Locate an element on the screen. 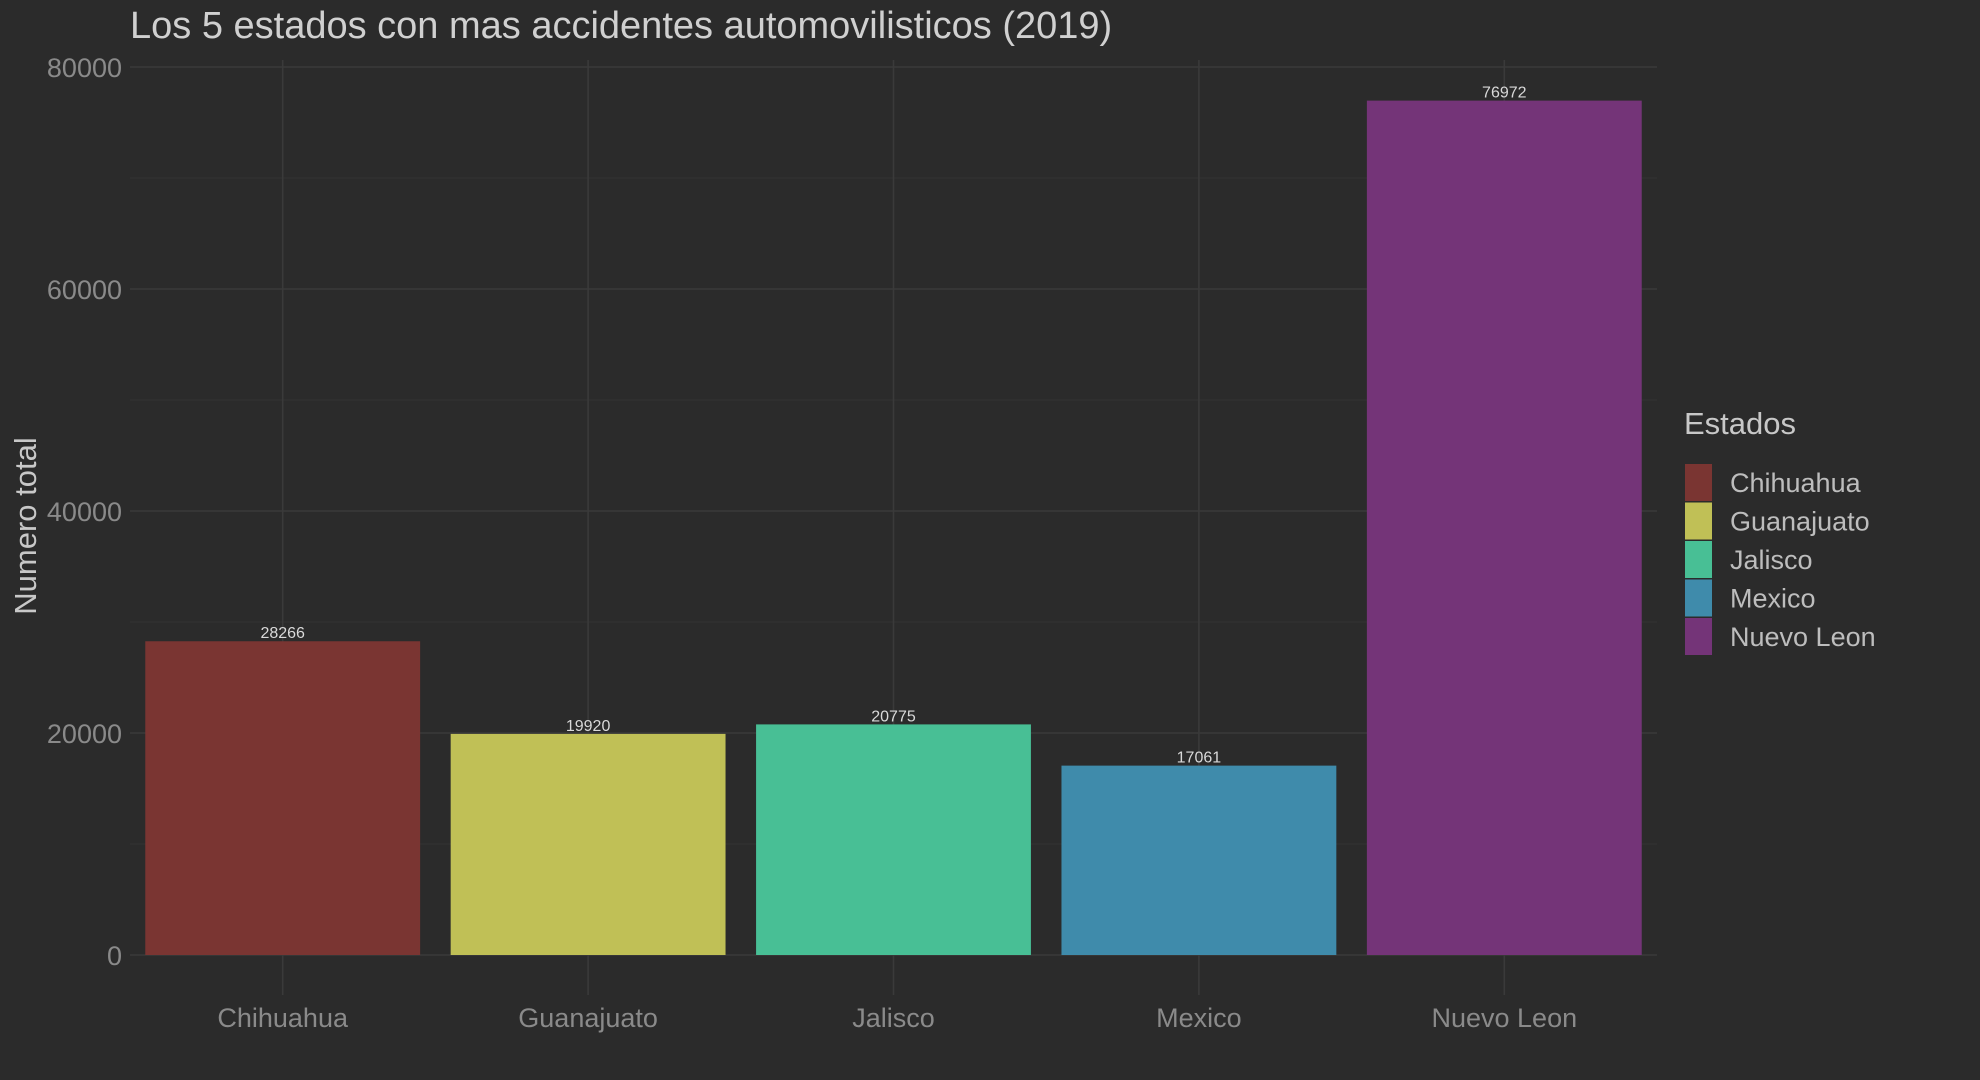  legend-label: Jalisco is located at coordinates (1771, 560).